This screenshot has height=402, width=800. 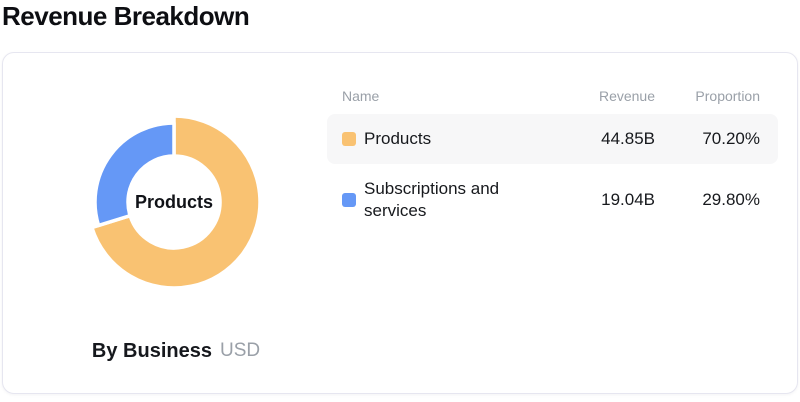 What do you see at coordinates (240, 350) in the screenshot?
I see `chart-caption-unit: USD` at bounding box center [240, 350].